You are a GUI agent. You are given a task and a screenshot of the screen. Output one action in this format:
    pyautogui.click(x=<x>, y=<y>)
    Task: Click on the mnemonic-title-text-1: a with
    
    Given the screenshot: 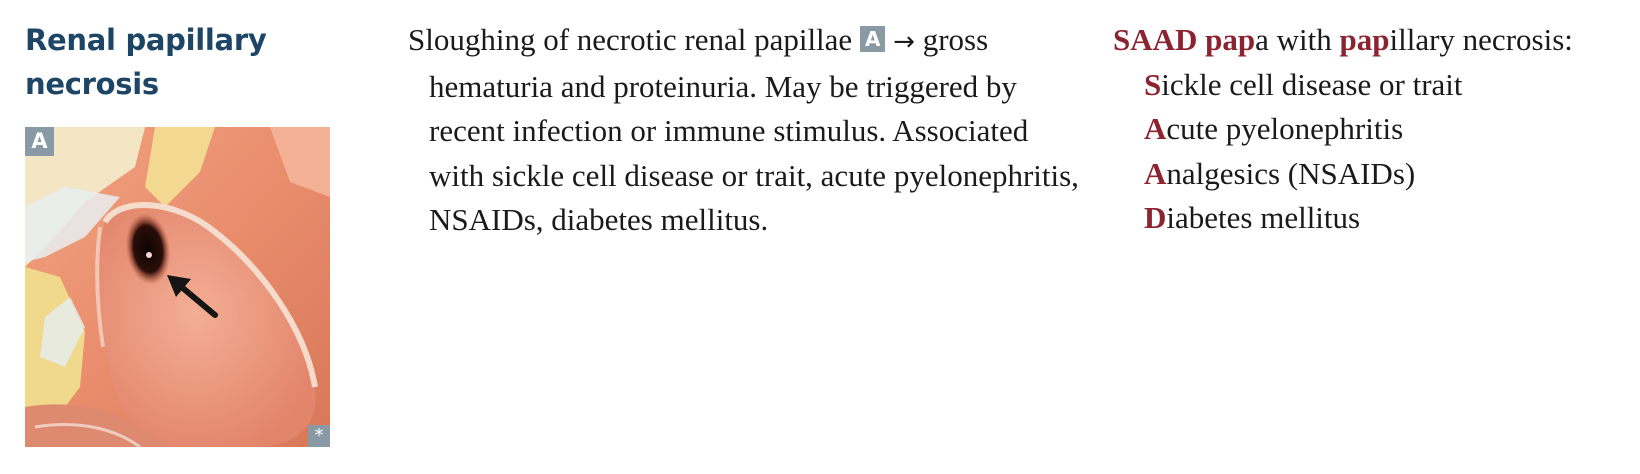 What is the action you would take?
    pyautogui.click(x=1297, y=39)
    